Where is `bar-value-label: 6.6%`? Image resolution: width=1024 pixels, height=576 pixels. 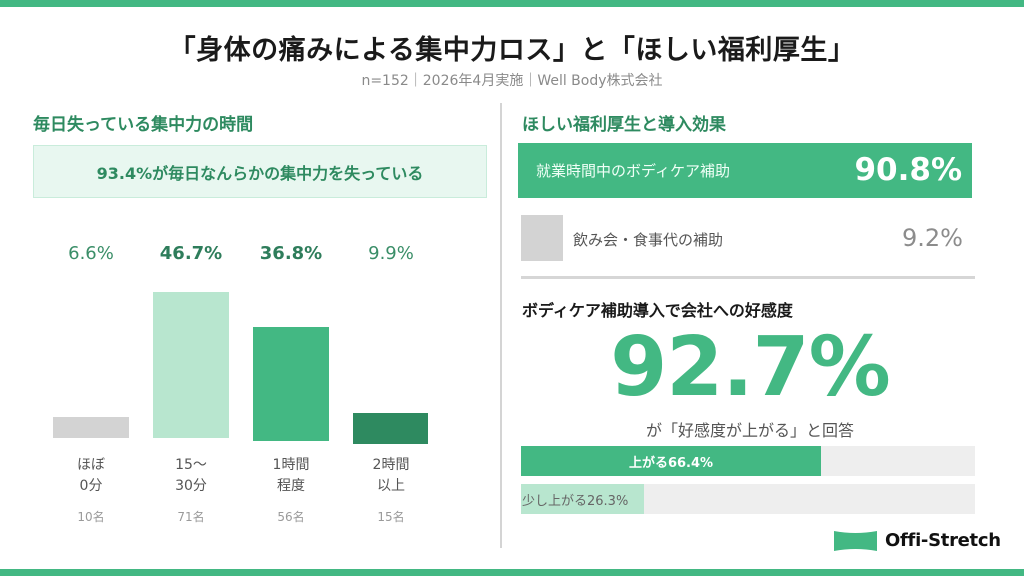
bar-value-label: 6.6% is located at coordinates (91, 253).